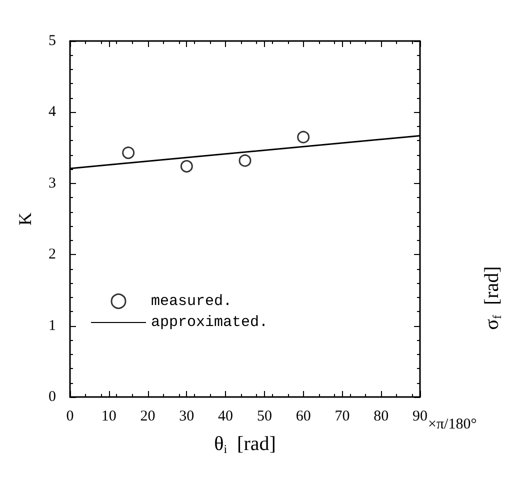  What do you see at coordinates (148, 416) in the screenshot?
I see `x-tick-label: 20` at bounding box center [148, 416].